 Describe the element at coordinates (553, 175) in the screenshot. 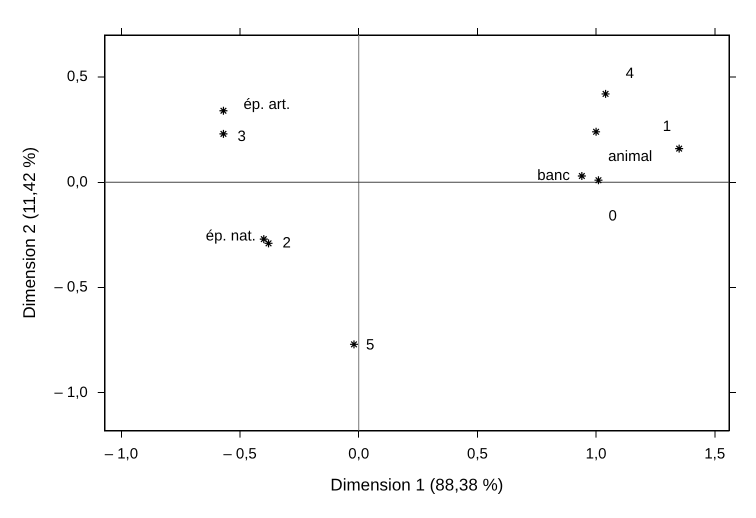

I see `annotation: banc` at that location.